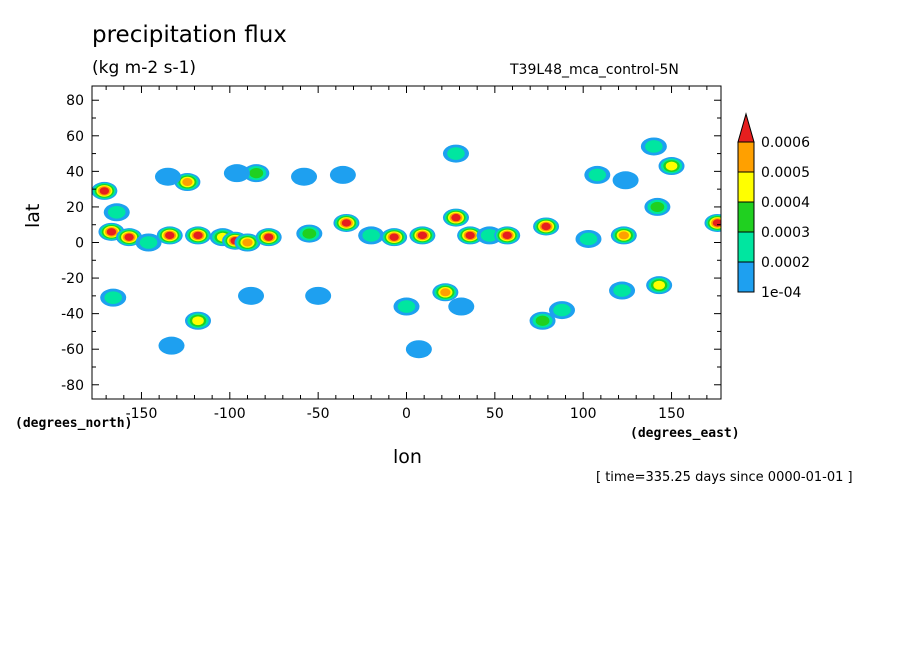 This screenshot has height=654, width=904. I want to click on colorbar-label: 0.0004, so click(785, 203).